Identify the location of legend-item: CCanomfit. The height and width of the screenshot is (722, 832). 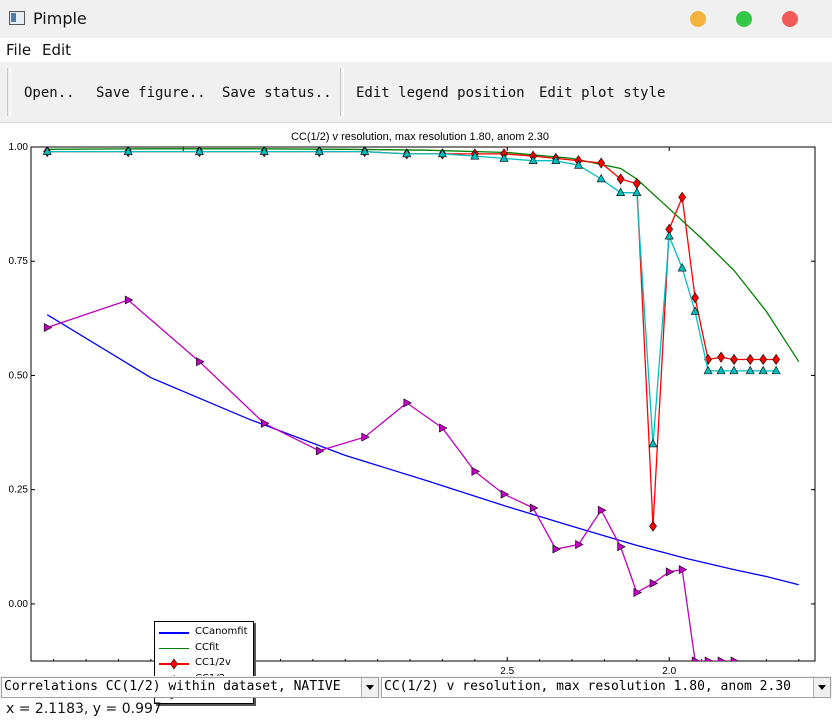
(204, 633).